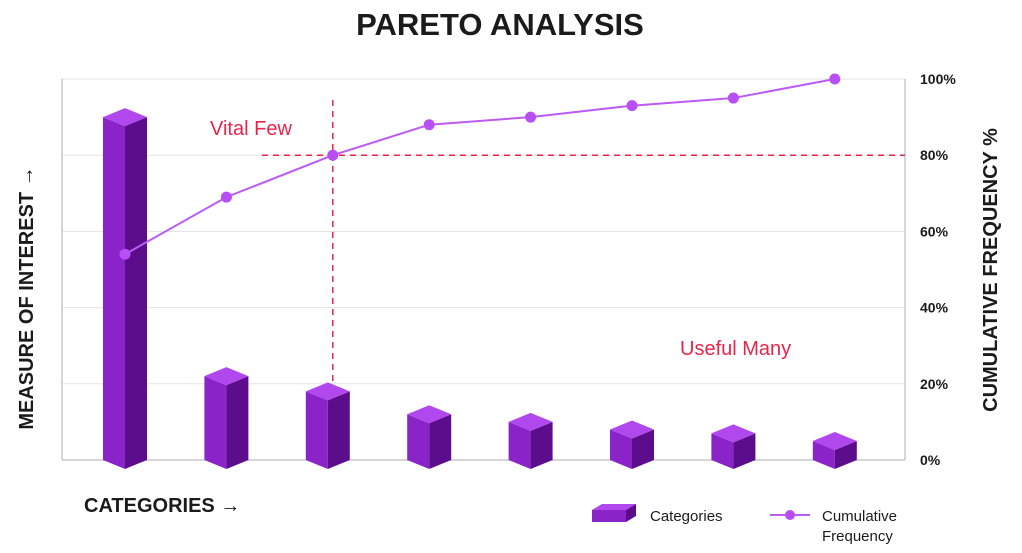 Image resolution: width=1022 pixels, height=553 pixels. Describe the element at coordinates (614, 513) in the screenshot. I see `legend-bar-icon` at that location.